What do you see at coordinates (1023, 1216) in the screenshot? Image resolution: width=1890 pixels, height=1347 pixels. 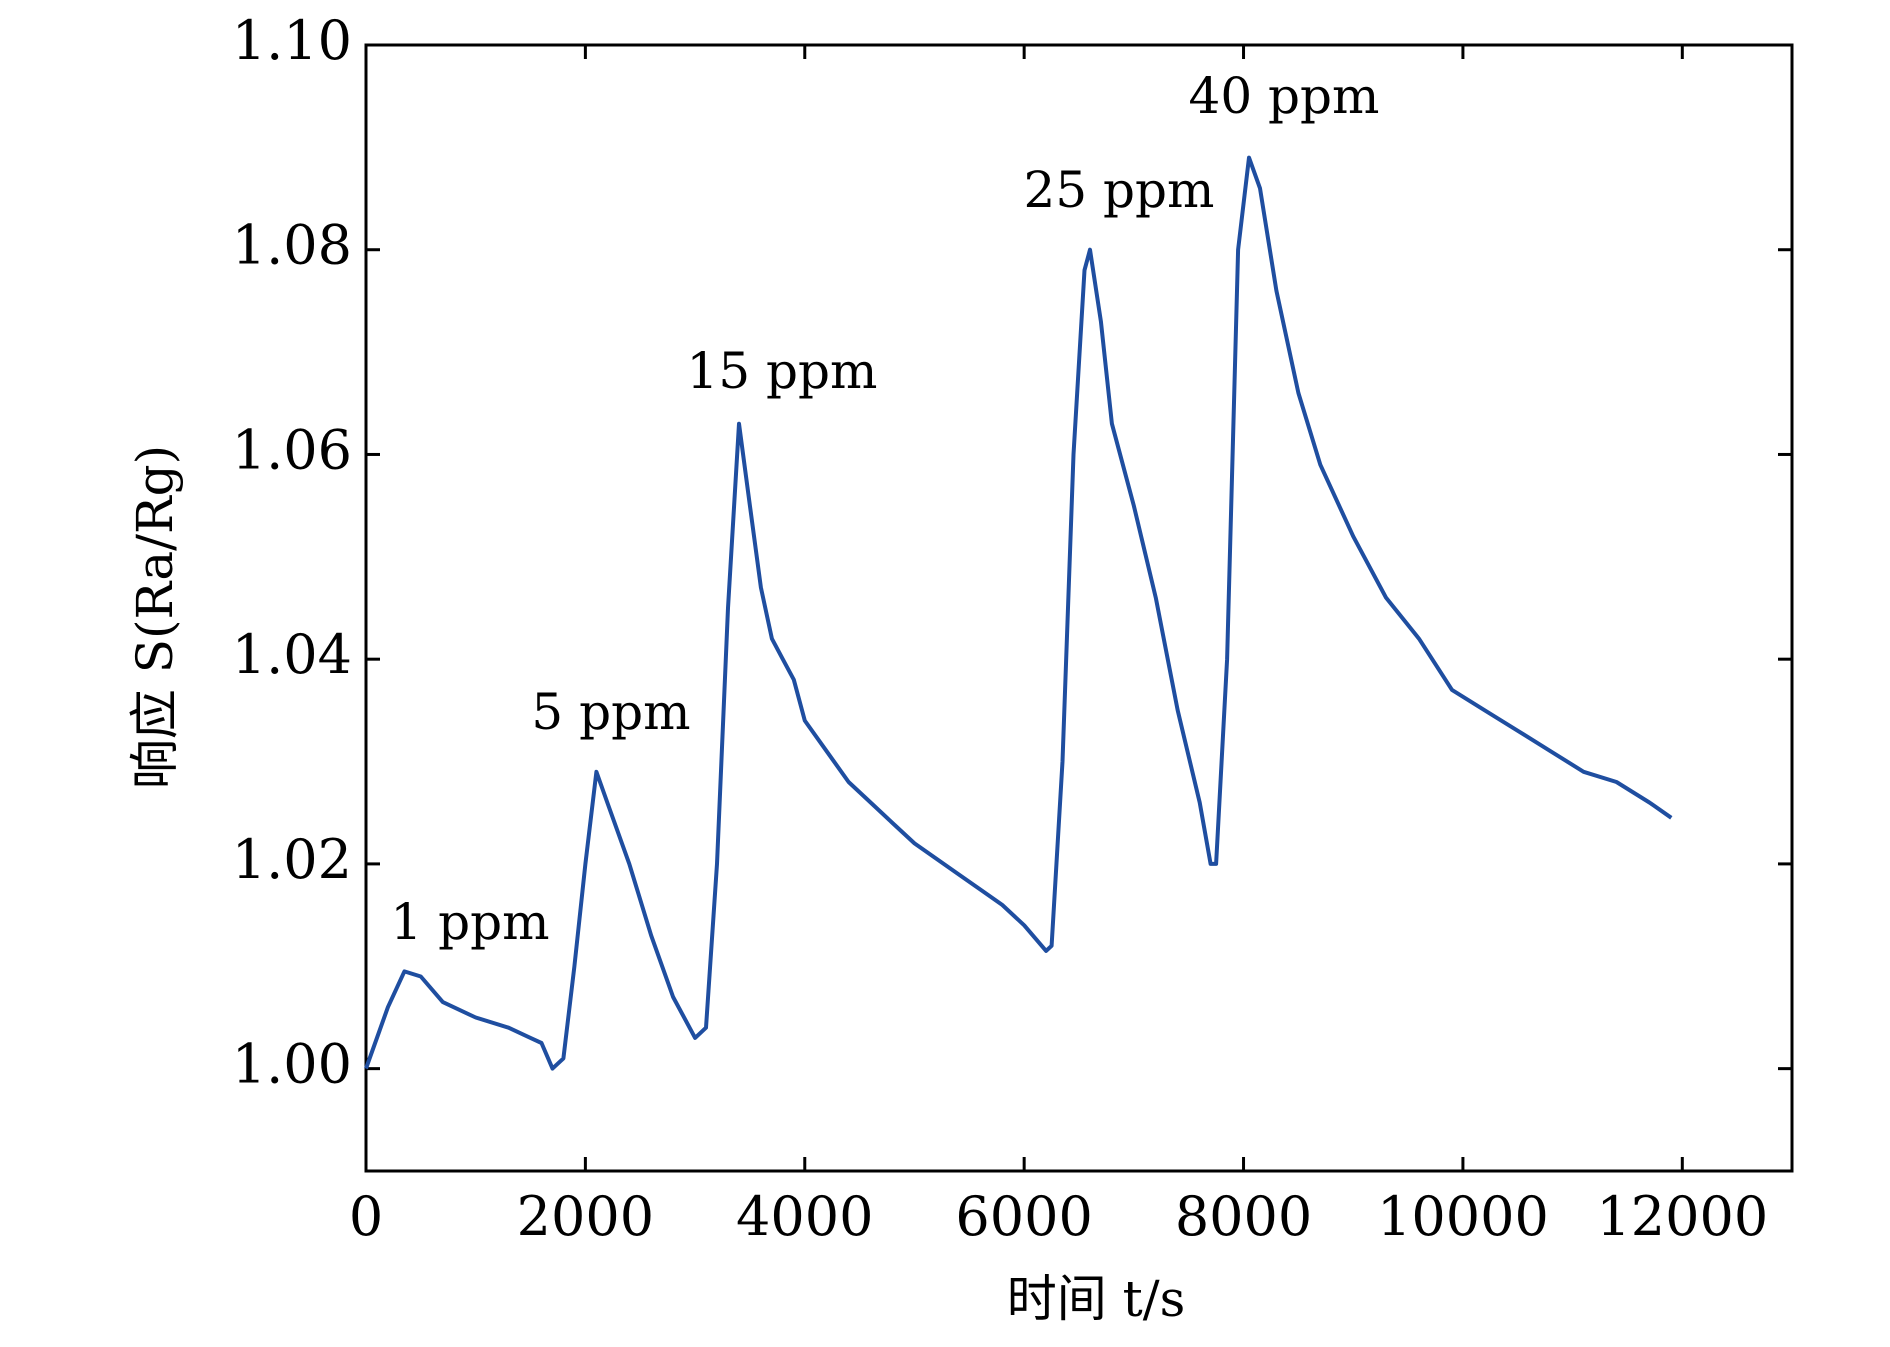 I see `x-tick-label: 6000` at bounding box center [1023, 1216].